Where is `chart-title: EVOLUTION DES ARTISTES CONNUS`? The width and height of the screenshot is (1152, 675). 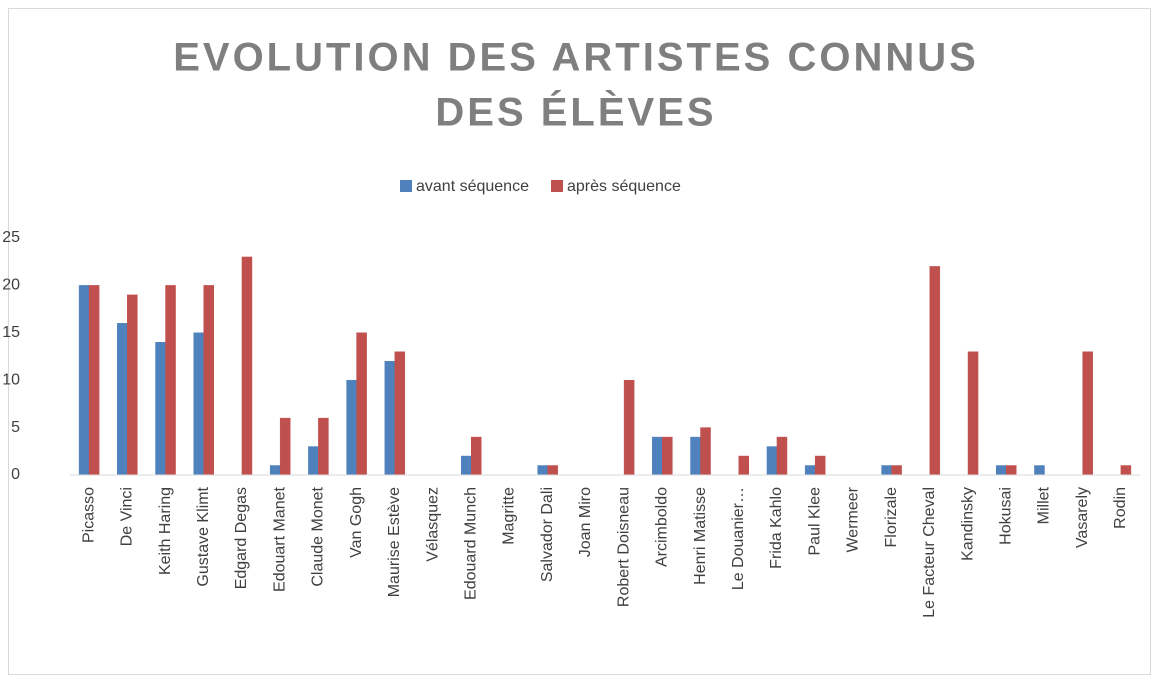 chart-title: EVOLUTION DES ARTISTES CONNUS is located at coordinates (576, 58).